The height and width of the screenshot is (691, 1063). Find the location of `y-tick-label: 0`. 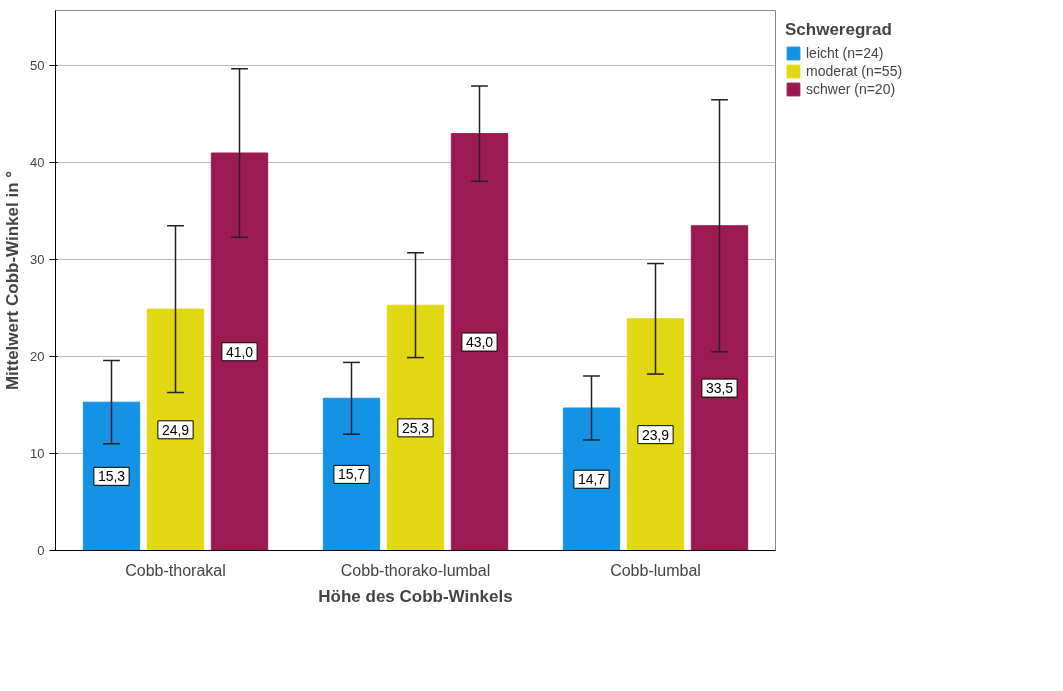

y-tick-label: 0 is located at coordinates (41, 550).